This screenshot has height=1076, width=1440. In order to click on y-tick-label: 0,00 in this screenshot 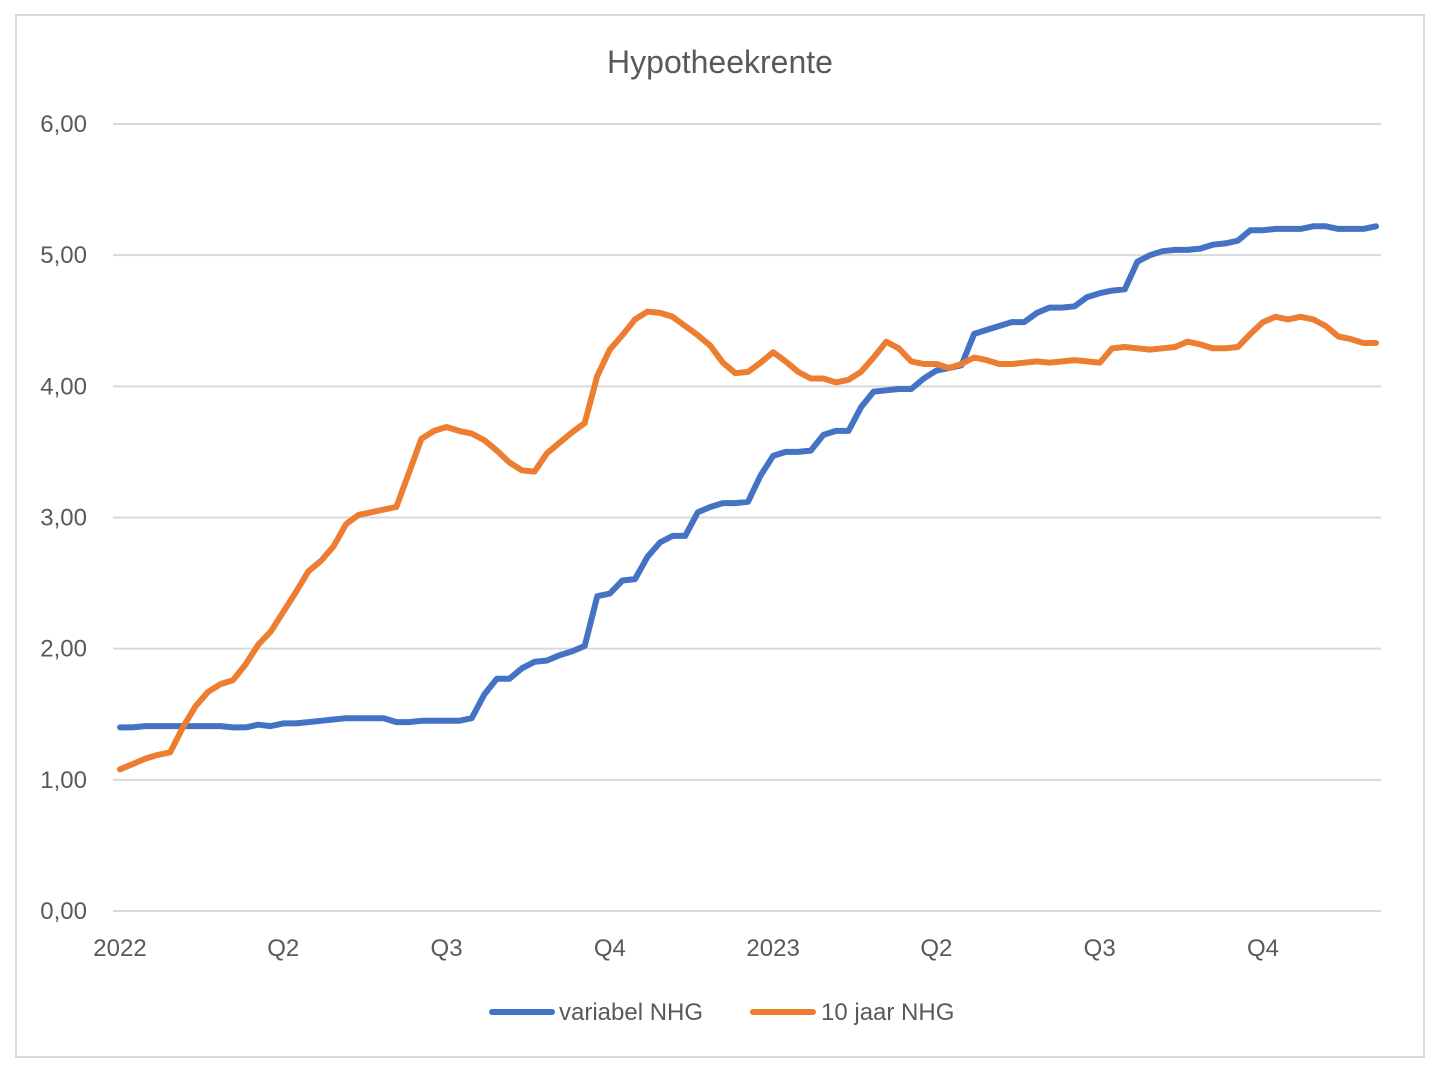, I will do `click(63, 911)`.